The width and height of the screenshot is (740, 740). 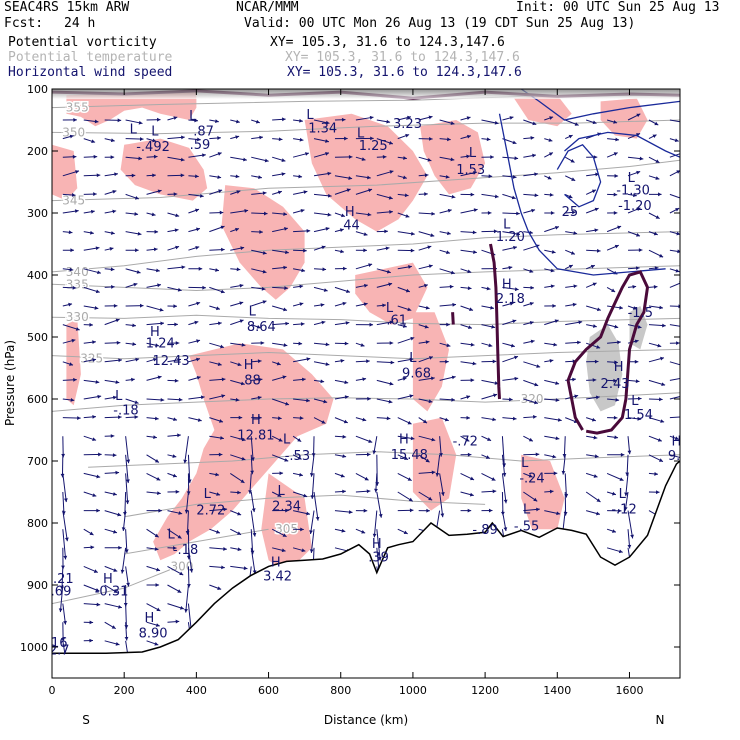 What do you see at coordinates (396, 321) in the screenshot?
I see `extremum-label-29: .61` at bounding box center [396, 321].